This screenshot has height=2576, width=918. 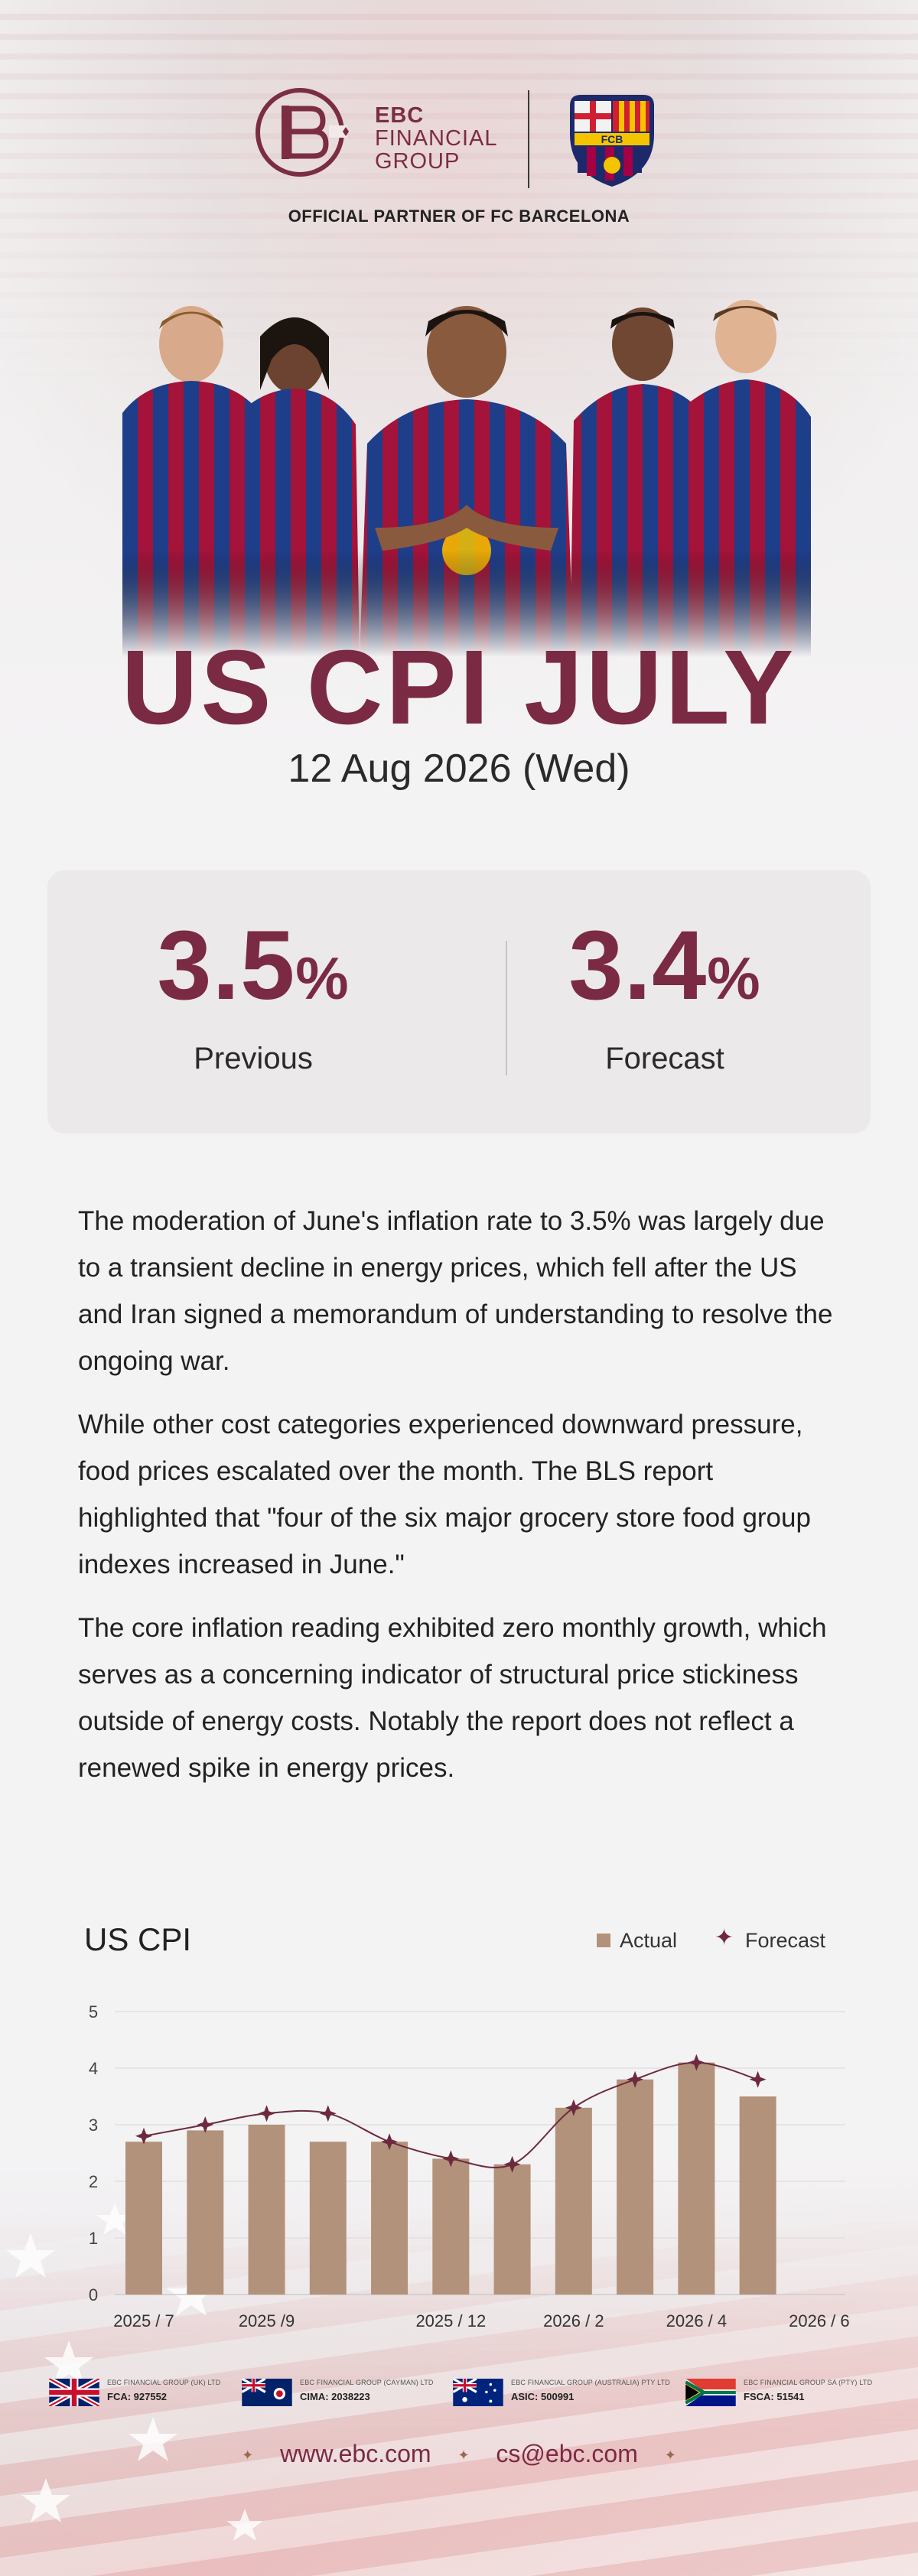 I want to click on forecast-label: Forecast, so click(x=664, y=1058).